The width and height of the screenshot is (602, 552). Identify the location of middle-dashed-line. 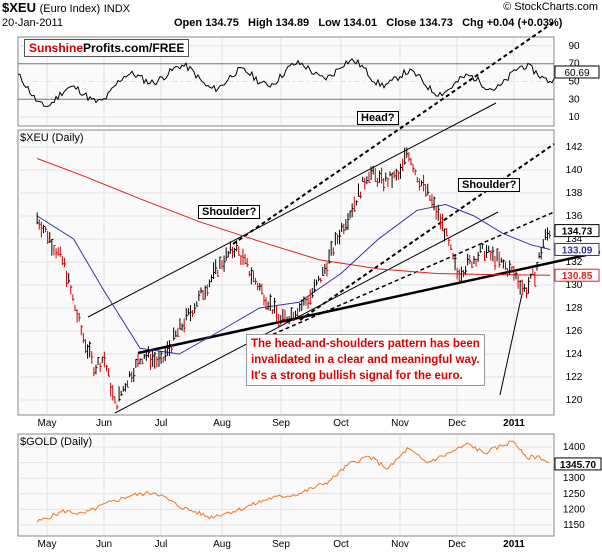
(427, 232).